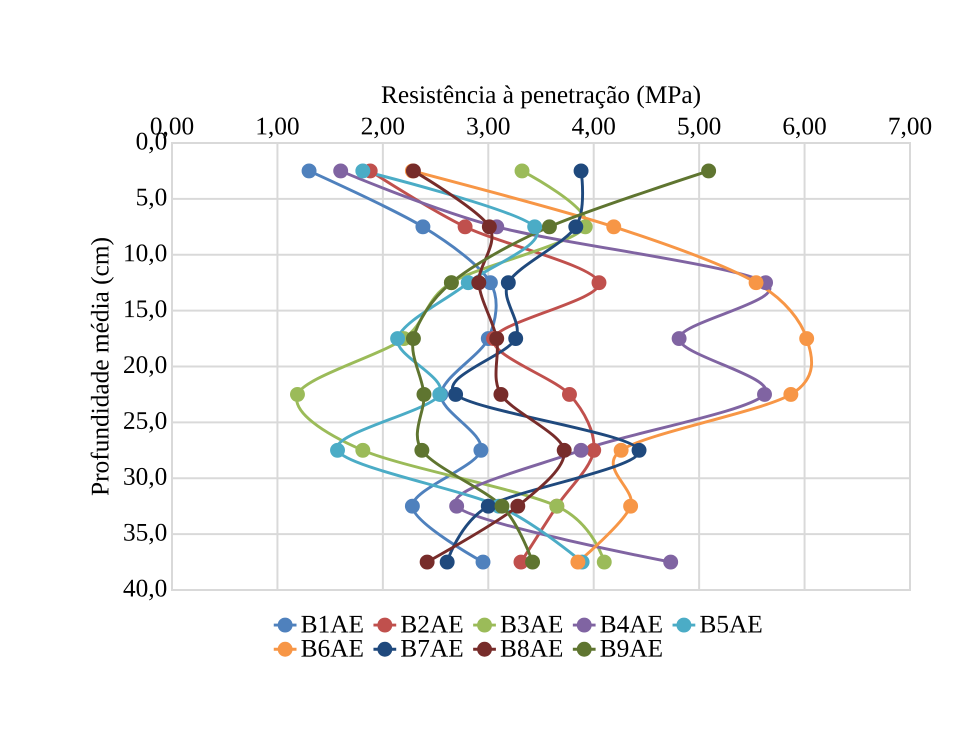 This screenshot has width=957, height=731. I want to click on legend-label: B7AE, so click(431, 648).